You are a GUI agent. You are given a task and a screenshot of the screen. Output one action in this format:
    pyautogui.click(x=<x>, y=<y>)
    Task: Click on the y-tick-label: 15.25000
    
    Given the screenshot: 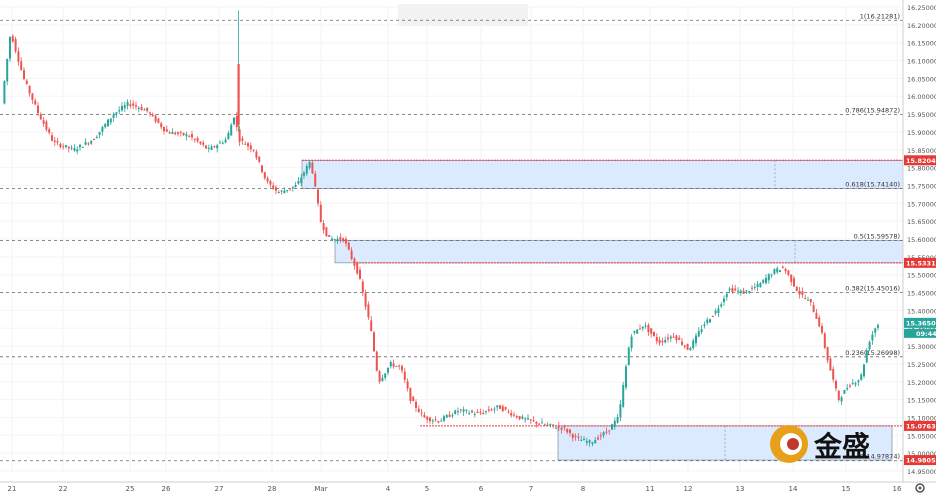 What is the action you would take?
    pyautogui.click(x=921, y=365)
    